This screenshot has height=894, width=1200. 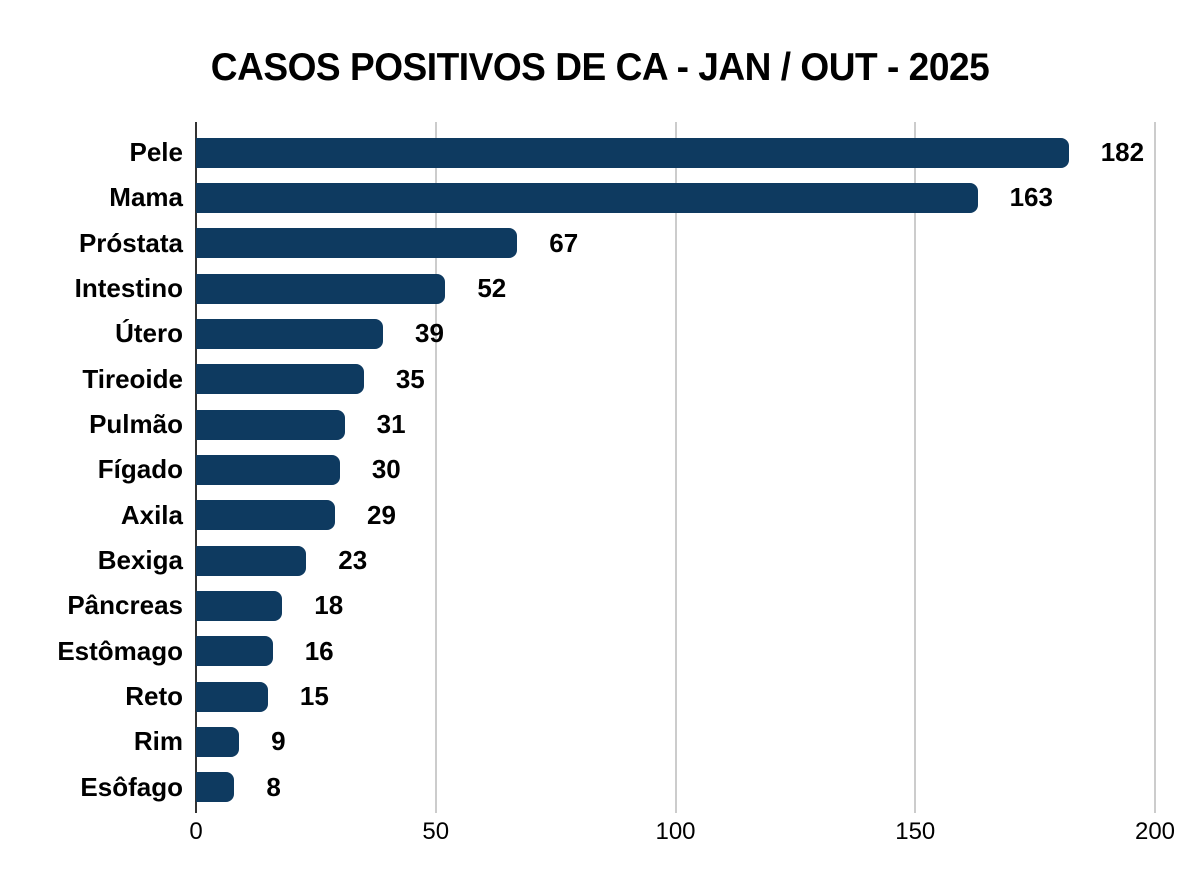 I want to click on category-label: Mama, so click(x=146, y=197).